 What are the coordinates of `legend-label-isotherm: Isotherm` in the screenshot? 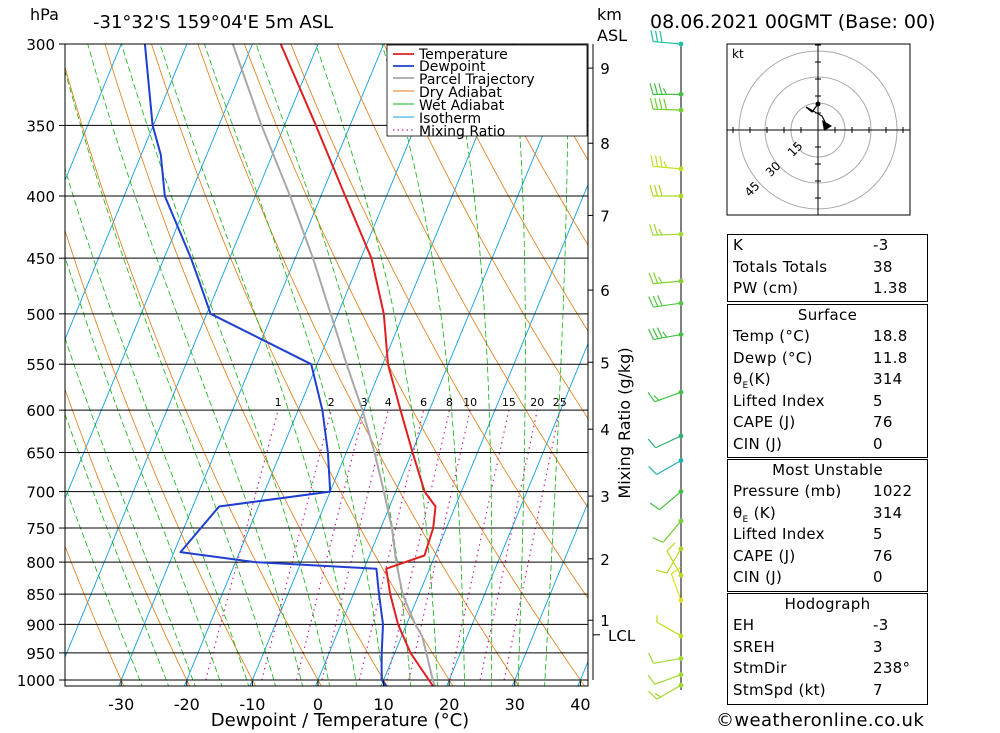 It's located at (450, 119).